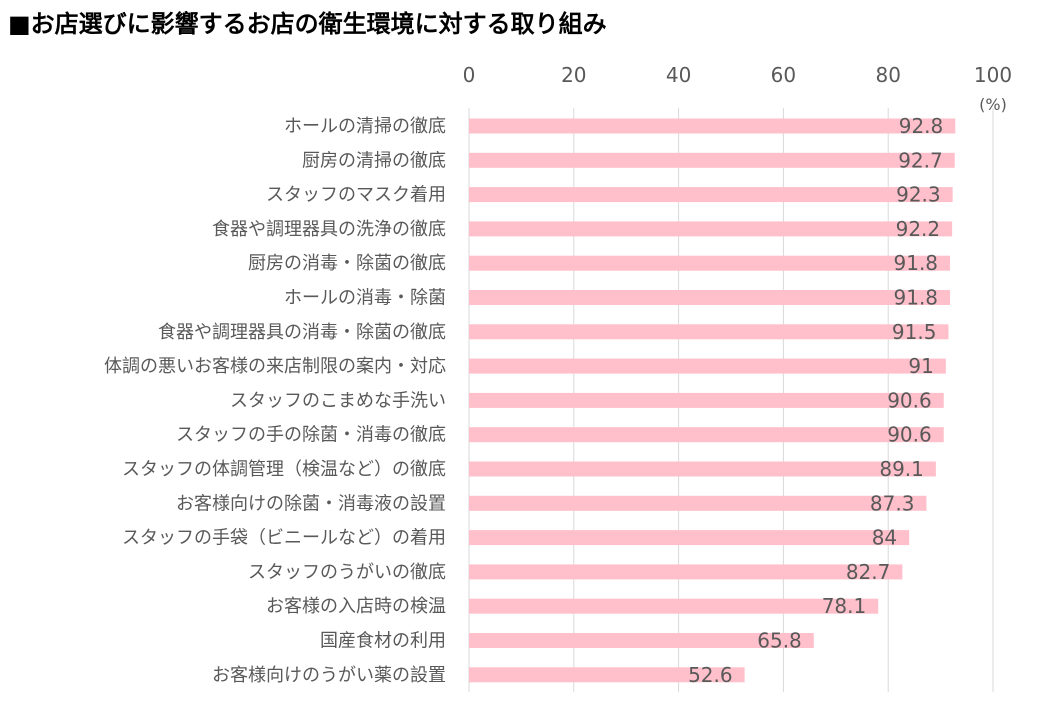 The height and width of the screenshot is (720, 1040). What do you see at coordinates (383, 641) in the screenshot?
I see `category-label-16: 国産食材の利用` at bounding box center [383, 641].